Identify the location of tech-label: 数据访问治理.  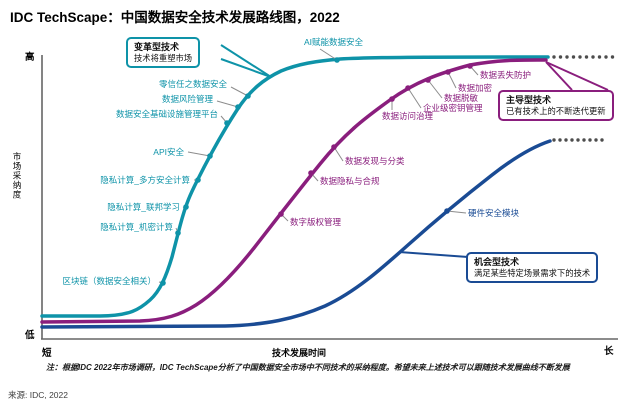
(408, 116).